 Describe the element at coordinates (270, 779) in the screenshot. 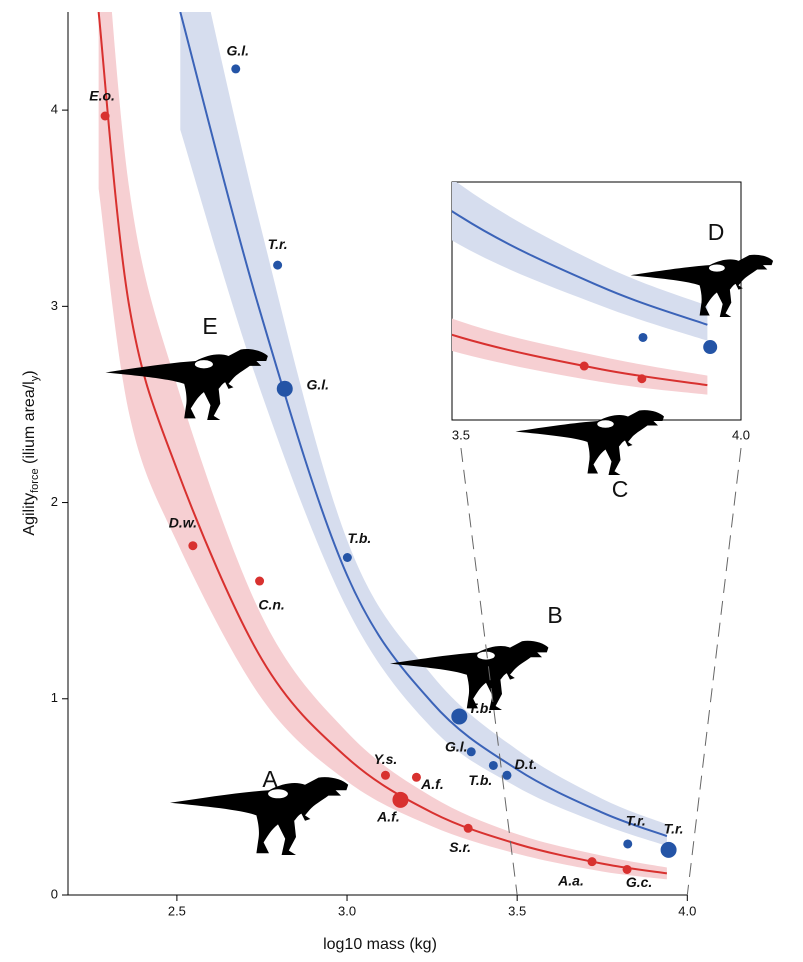

I see `panel-letter: A` at that location.